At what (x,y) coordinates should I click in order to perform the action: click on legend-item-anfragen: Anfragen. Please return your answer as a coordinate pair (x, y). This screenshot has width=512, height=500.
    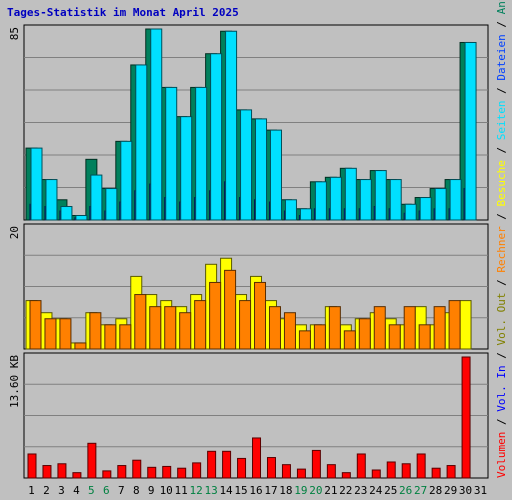
    Looking at the image, I should click on (501, 7).